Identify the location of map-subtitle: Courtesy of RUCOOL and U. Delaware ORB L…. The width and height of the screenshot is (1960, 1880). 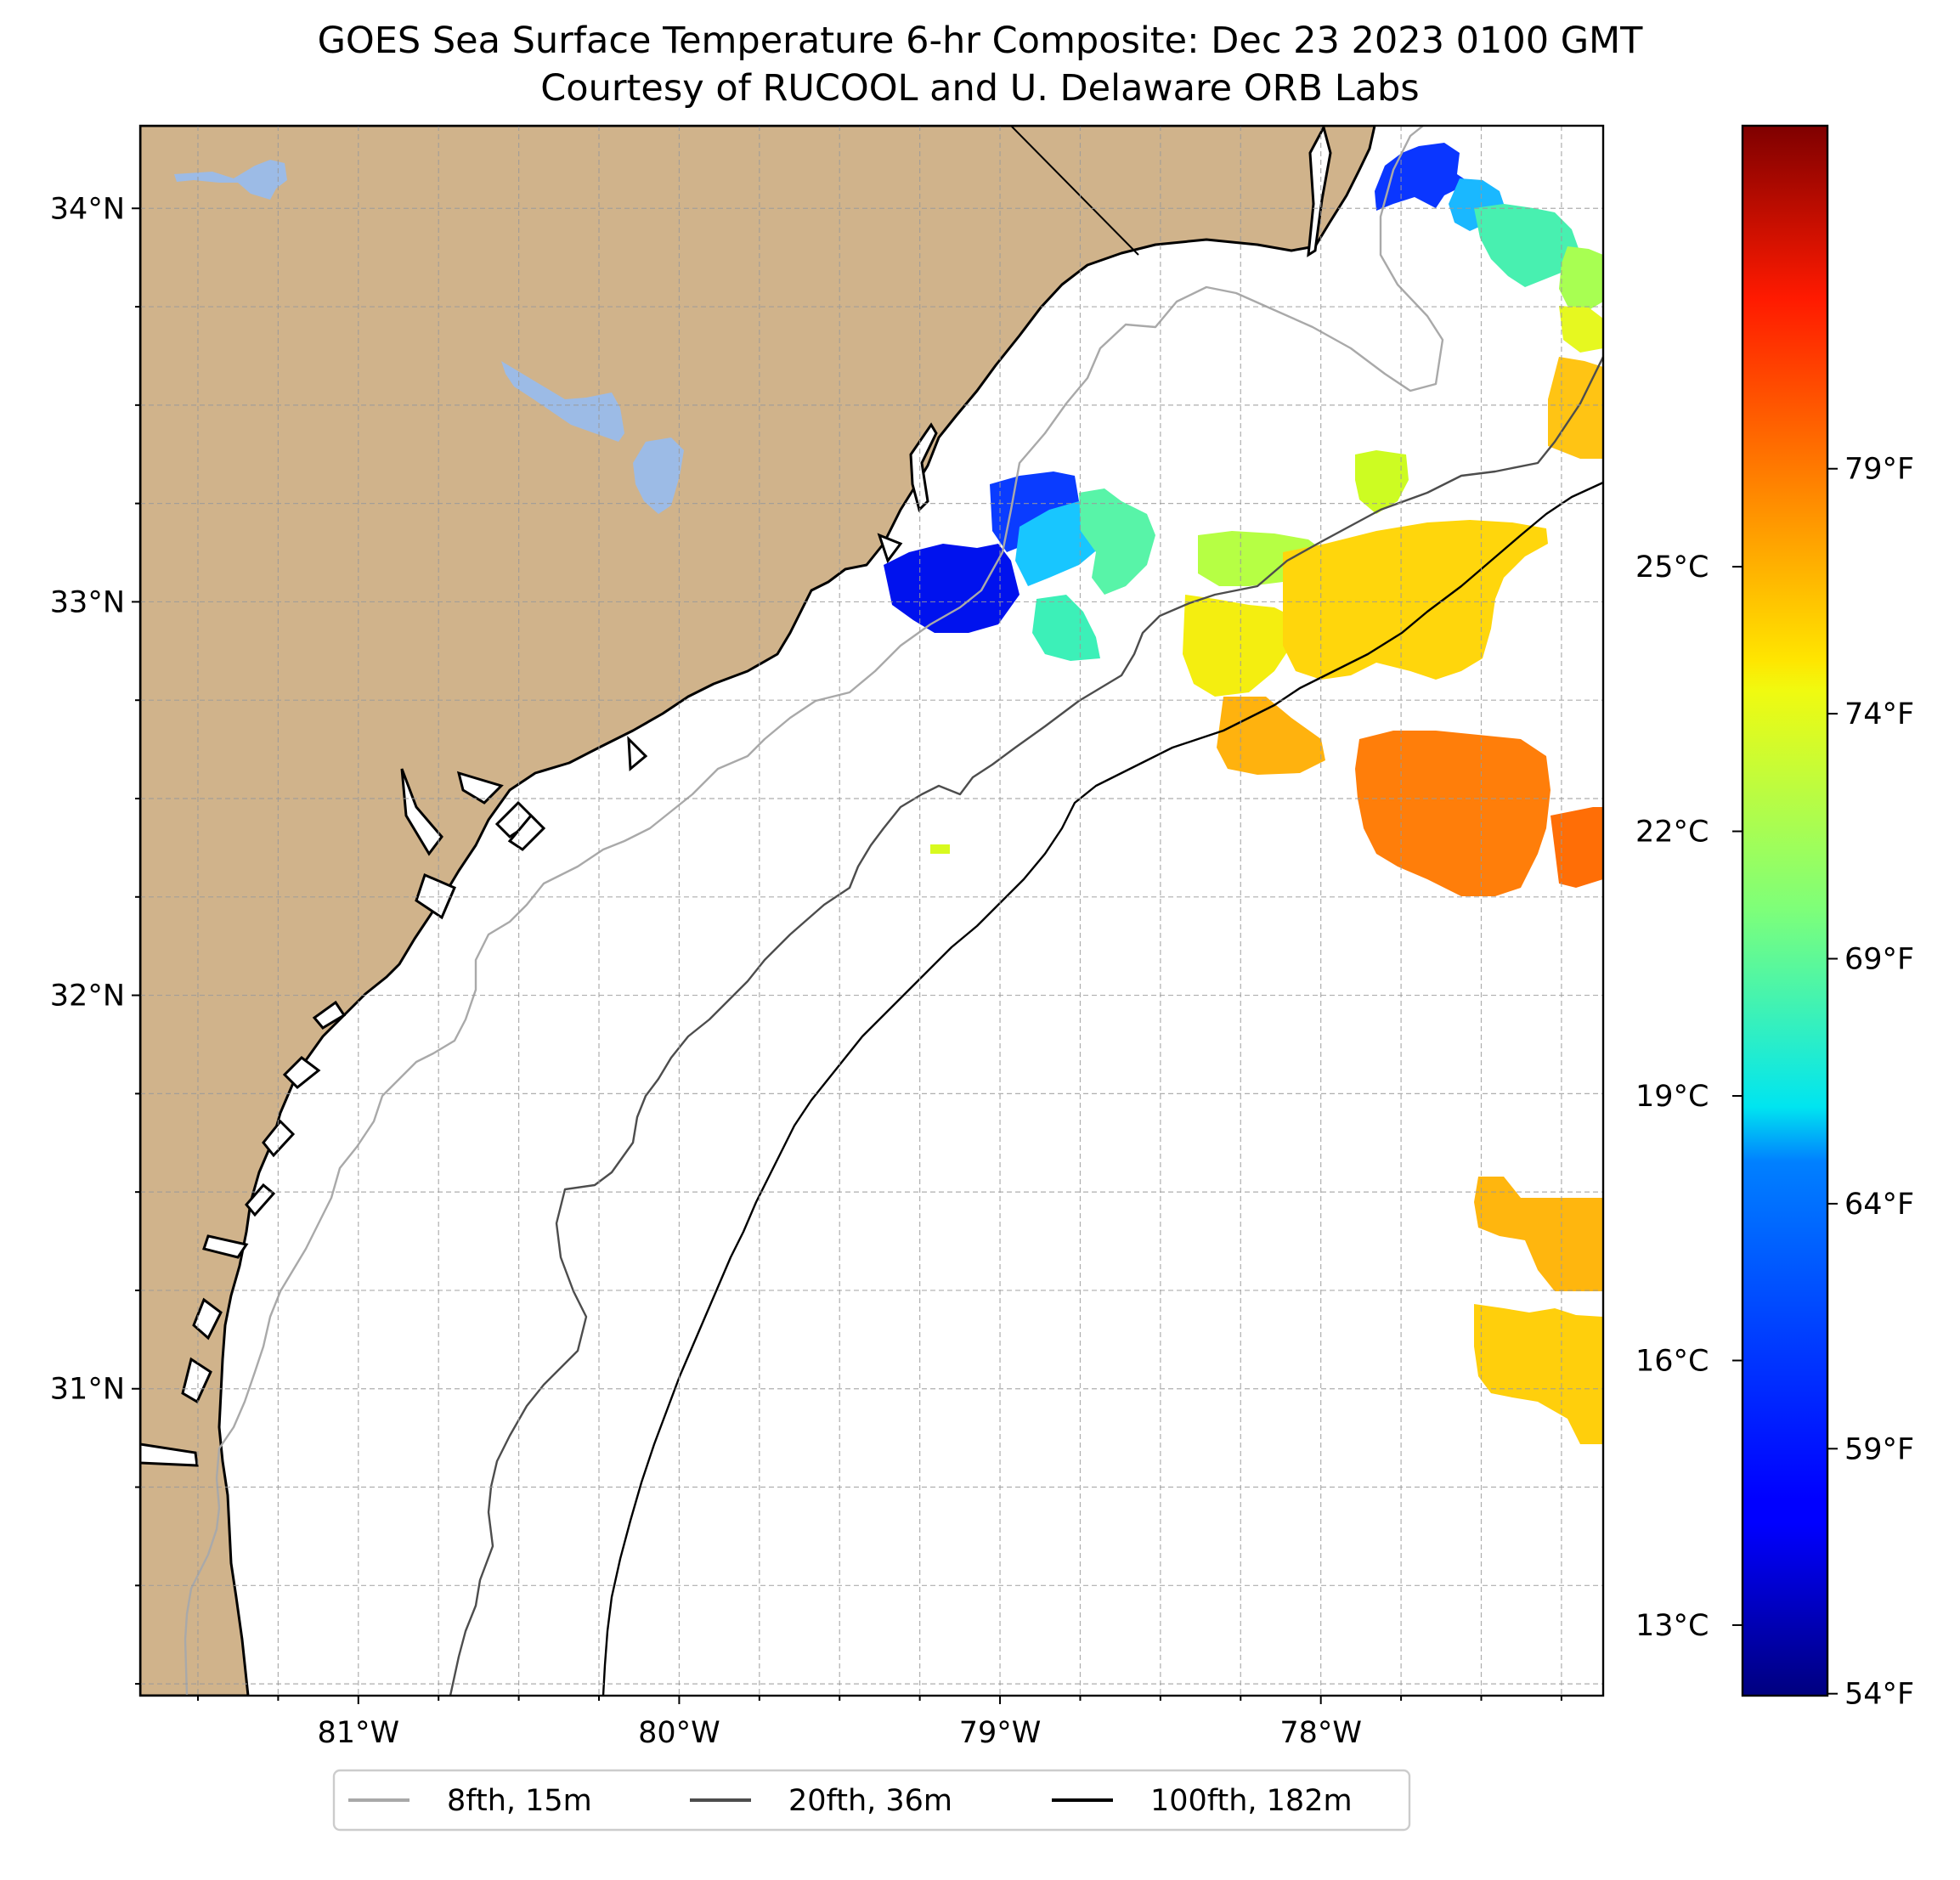
(980, 89).